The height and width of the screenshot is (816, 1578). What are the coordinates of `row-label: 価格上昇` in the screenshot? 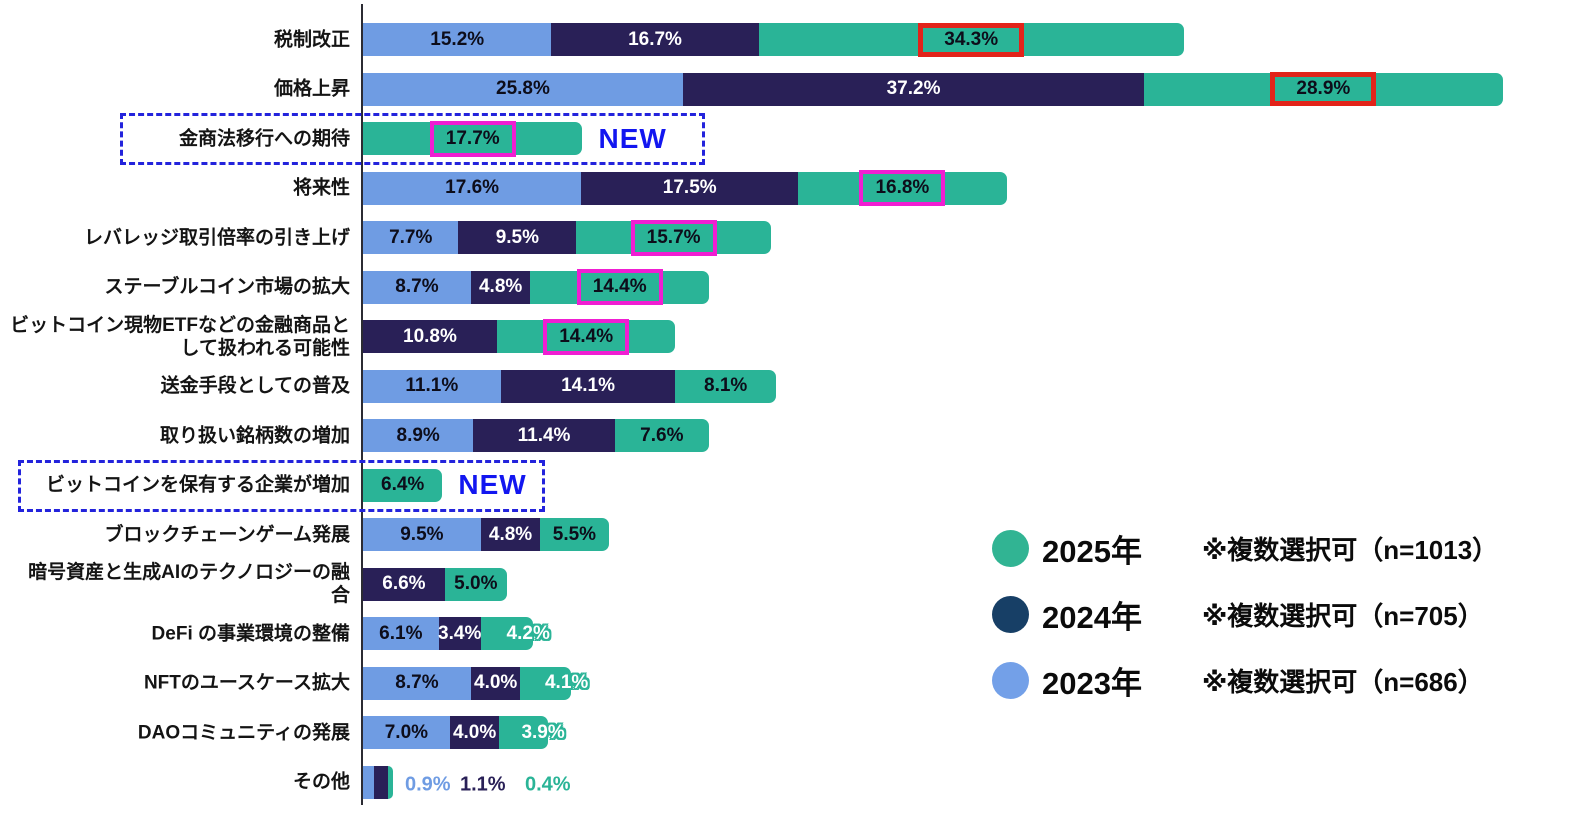 It's located at (311, 89).